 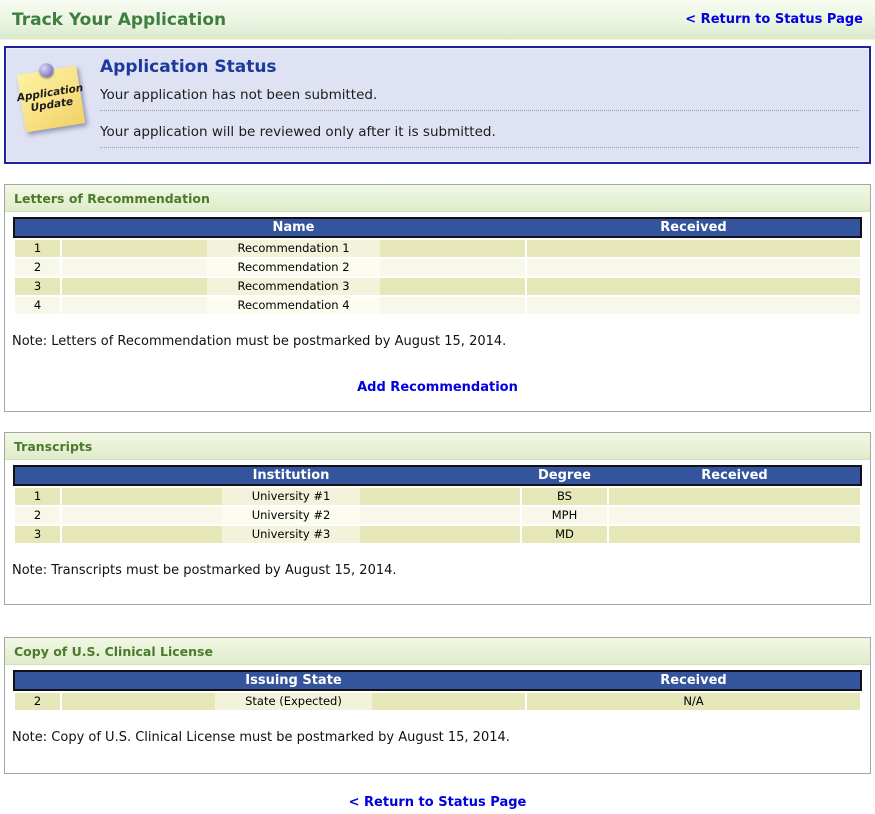 I want to click on table-row: 4 Recommendation 4, so click(x=437, y=305).